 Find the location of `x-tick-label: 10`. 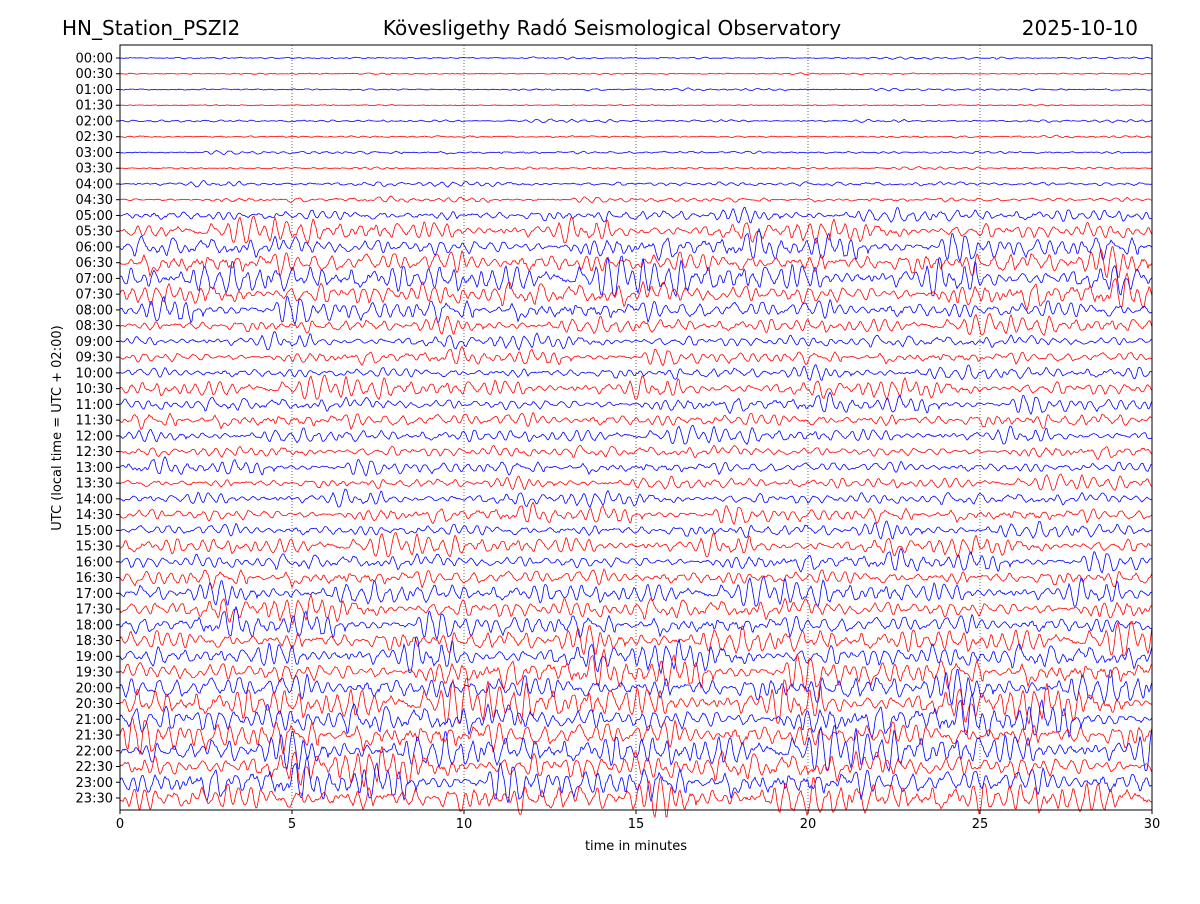

x-tick-label: 10 is located at coordinates (464, 824).